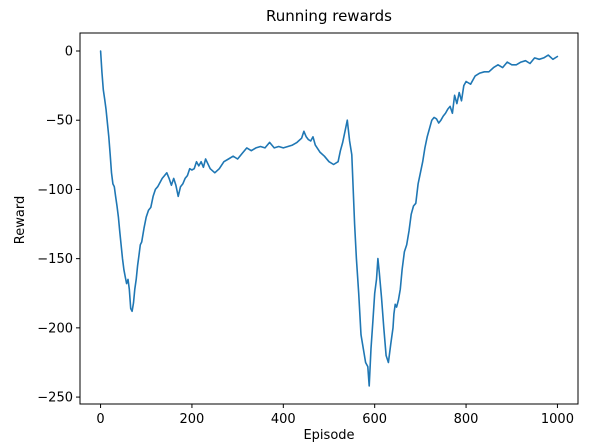 Image resolution: width=613 pixels, height=445 pixels. Describe the element at coordinates (192, 419) in the screenshot. I see `x-tick-label: 200` at that location.